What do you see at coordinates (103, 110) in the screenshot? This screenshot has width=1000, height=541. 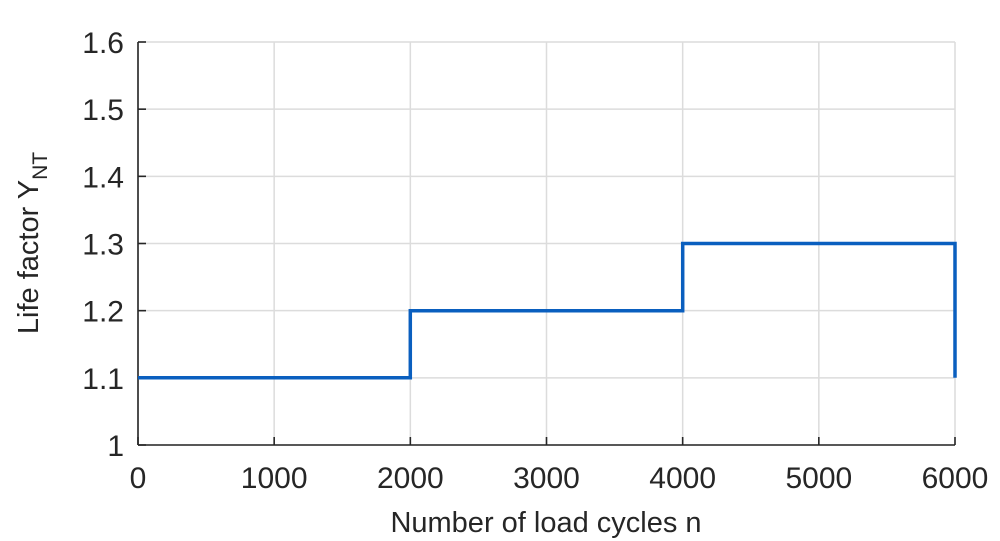 I see `y-tick-label: 1.5` at bounding box center [103, 110].